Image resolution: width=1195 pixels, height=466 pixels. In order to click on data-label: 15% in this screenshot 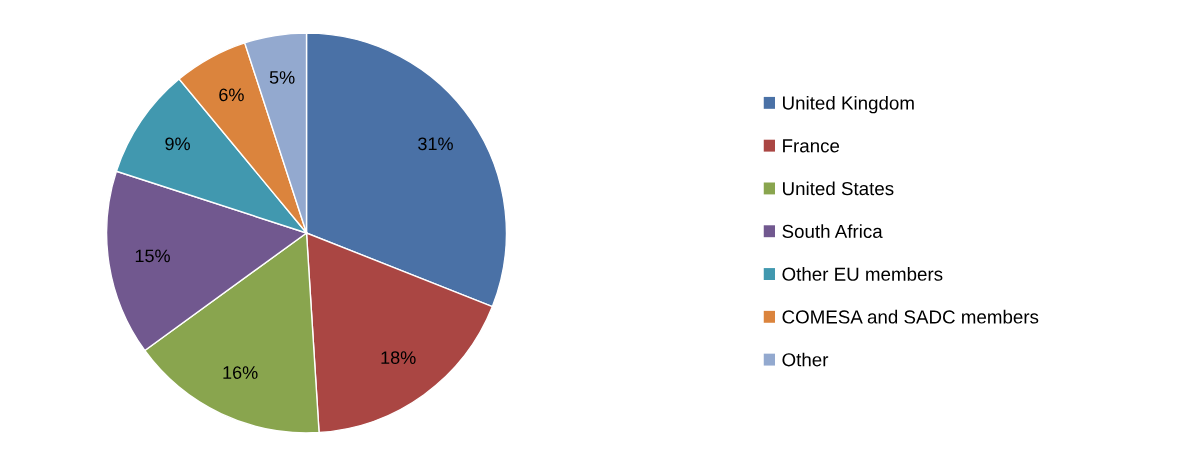, I will do `click(152, 256)`.